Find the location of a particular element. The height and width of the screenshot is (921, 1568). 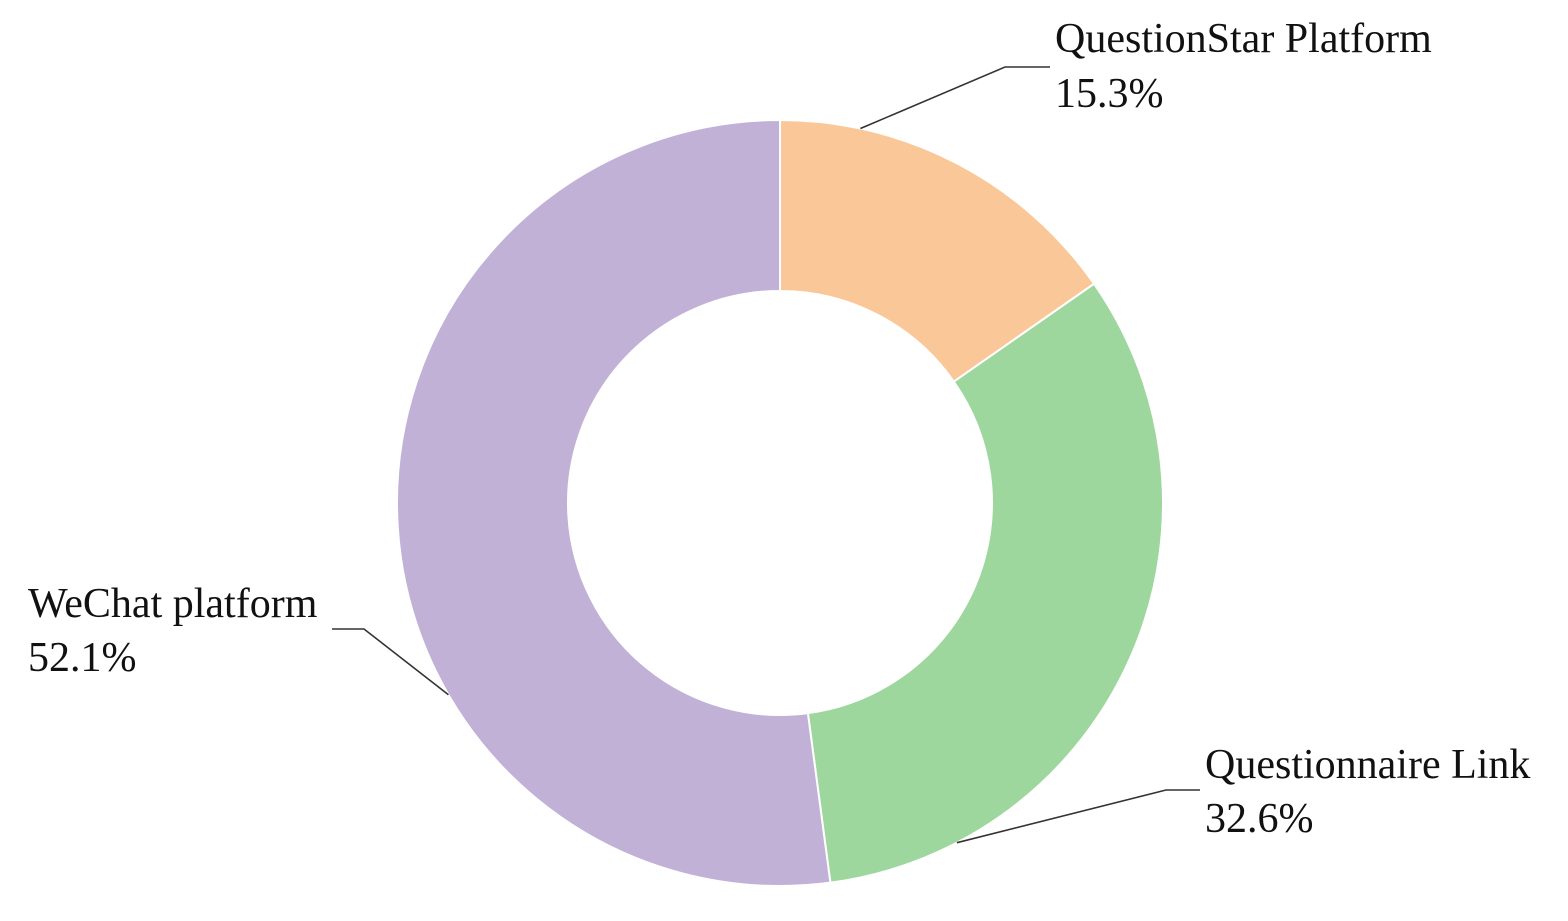

leader-line-questionnaire-link is located at coordinates (1078, 816).